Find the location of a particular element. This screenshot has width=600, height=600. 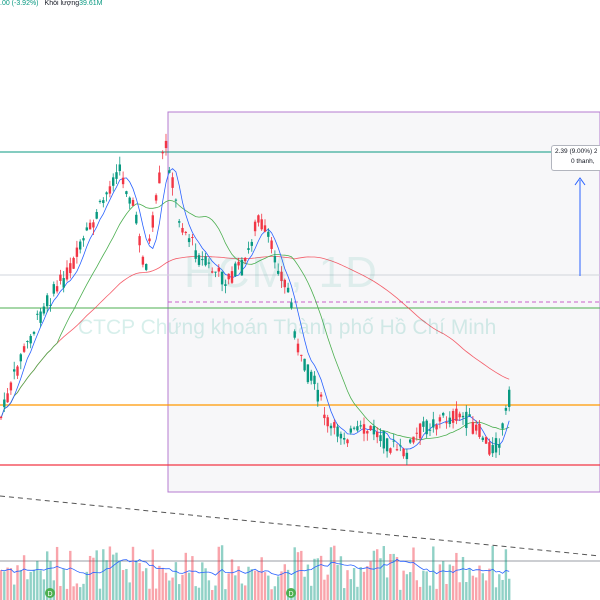

volume-trendline is located at coordinates (300, 526).